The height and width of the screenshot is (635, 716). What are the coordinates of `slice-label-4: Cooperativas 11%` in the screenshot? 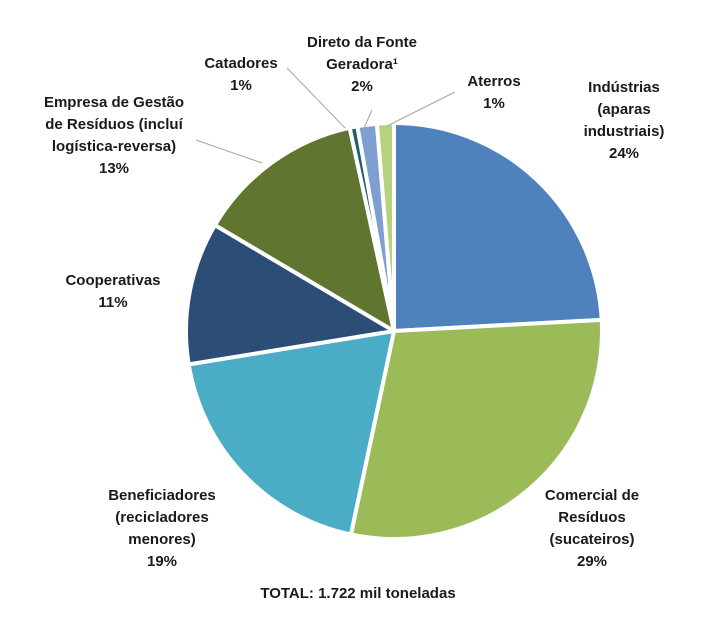 It's located at (112, 291).